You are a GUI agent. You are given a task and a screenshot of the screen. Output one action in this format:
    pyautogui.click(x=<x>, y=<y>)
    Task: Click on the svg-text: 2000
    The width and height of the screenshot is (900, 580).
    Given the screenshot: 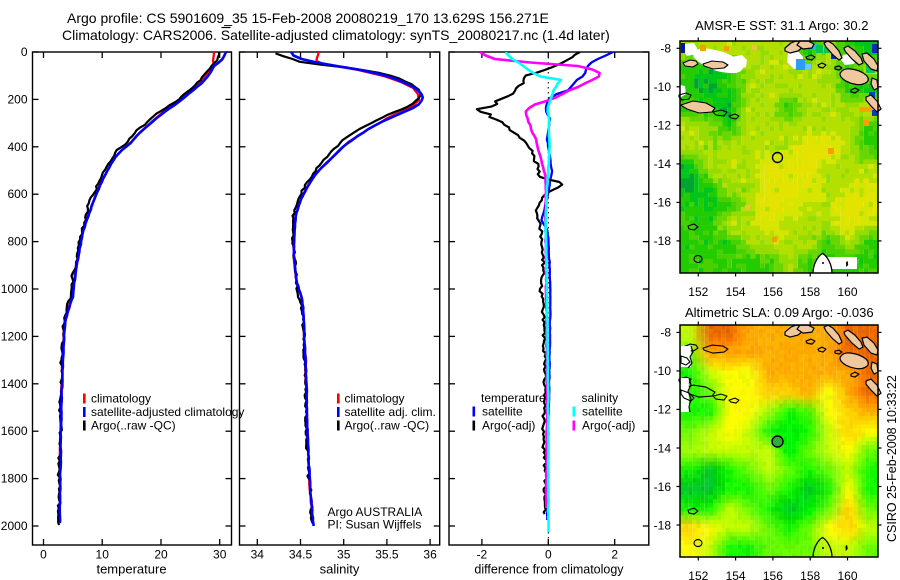 What is the action you would take?
    pyautogui.click(x=14, y=526)
    